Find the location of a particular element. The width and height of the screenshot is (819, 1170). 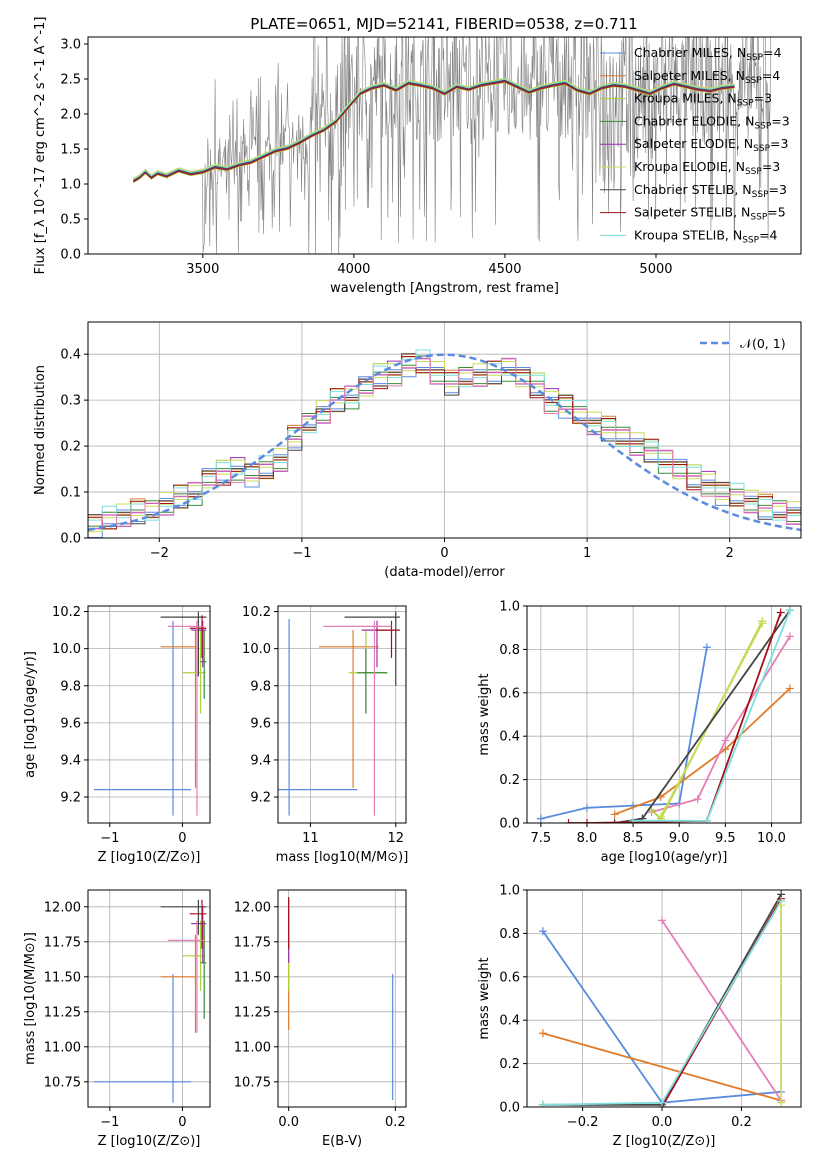

y-tick-label: 9.6 is located at coordinates (70, 723).